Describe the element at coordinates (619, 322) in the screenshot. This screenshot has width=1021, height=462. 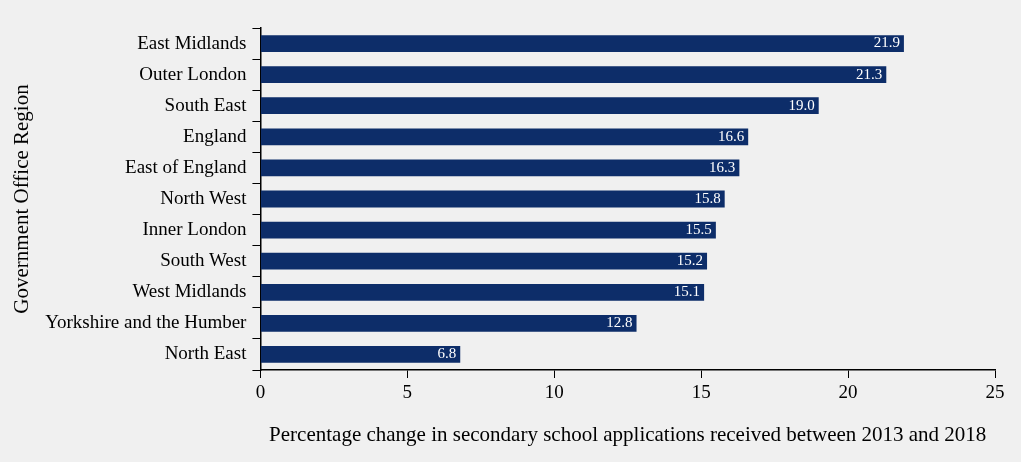
I see `data-label: 12.8` at that location.